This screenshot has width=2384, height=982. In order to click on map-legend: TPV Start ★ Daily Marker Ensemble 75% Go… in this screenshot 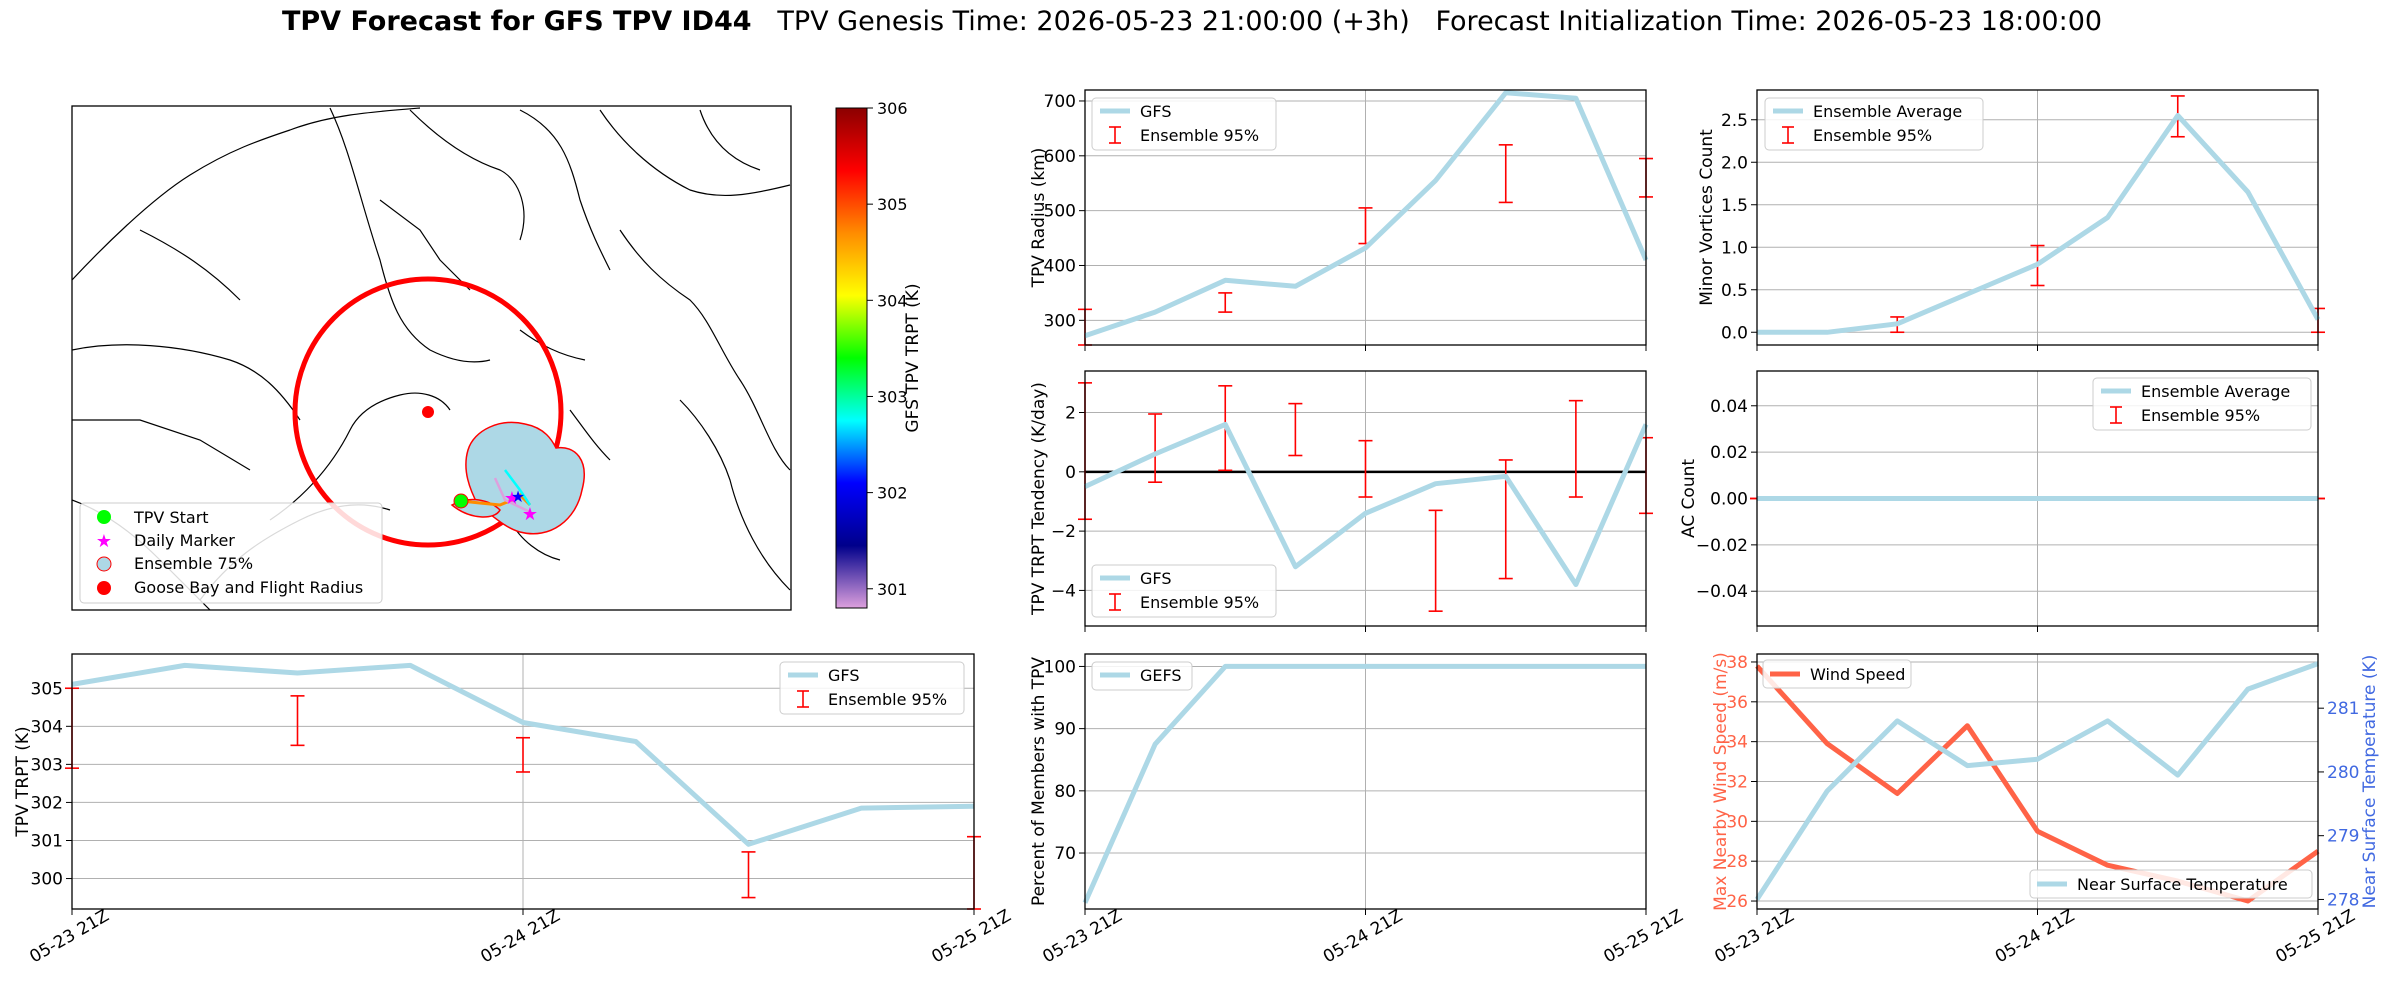, I will do `click(231, 553)`.